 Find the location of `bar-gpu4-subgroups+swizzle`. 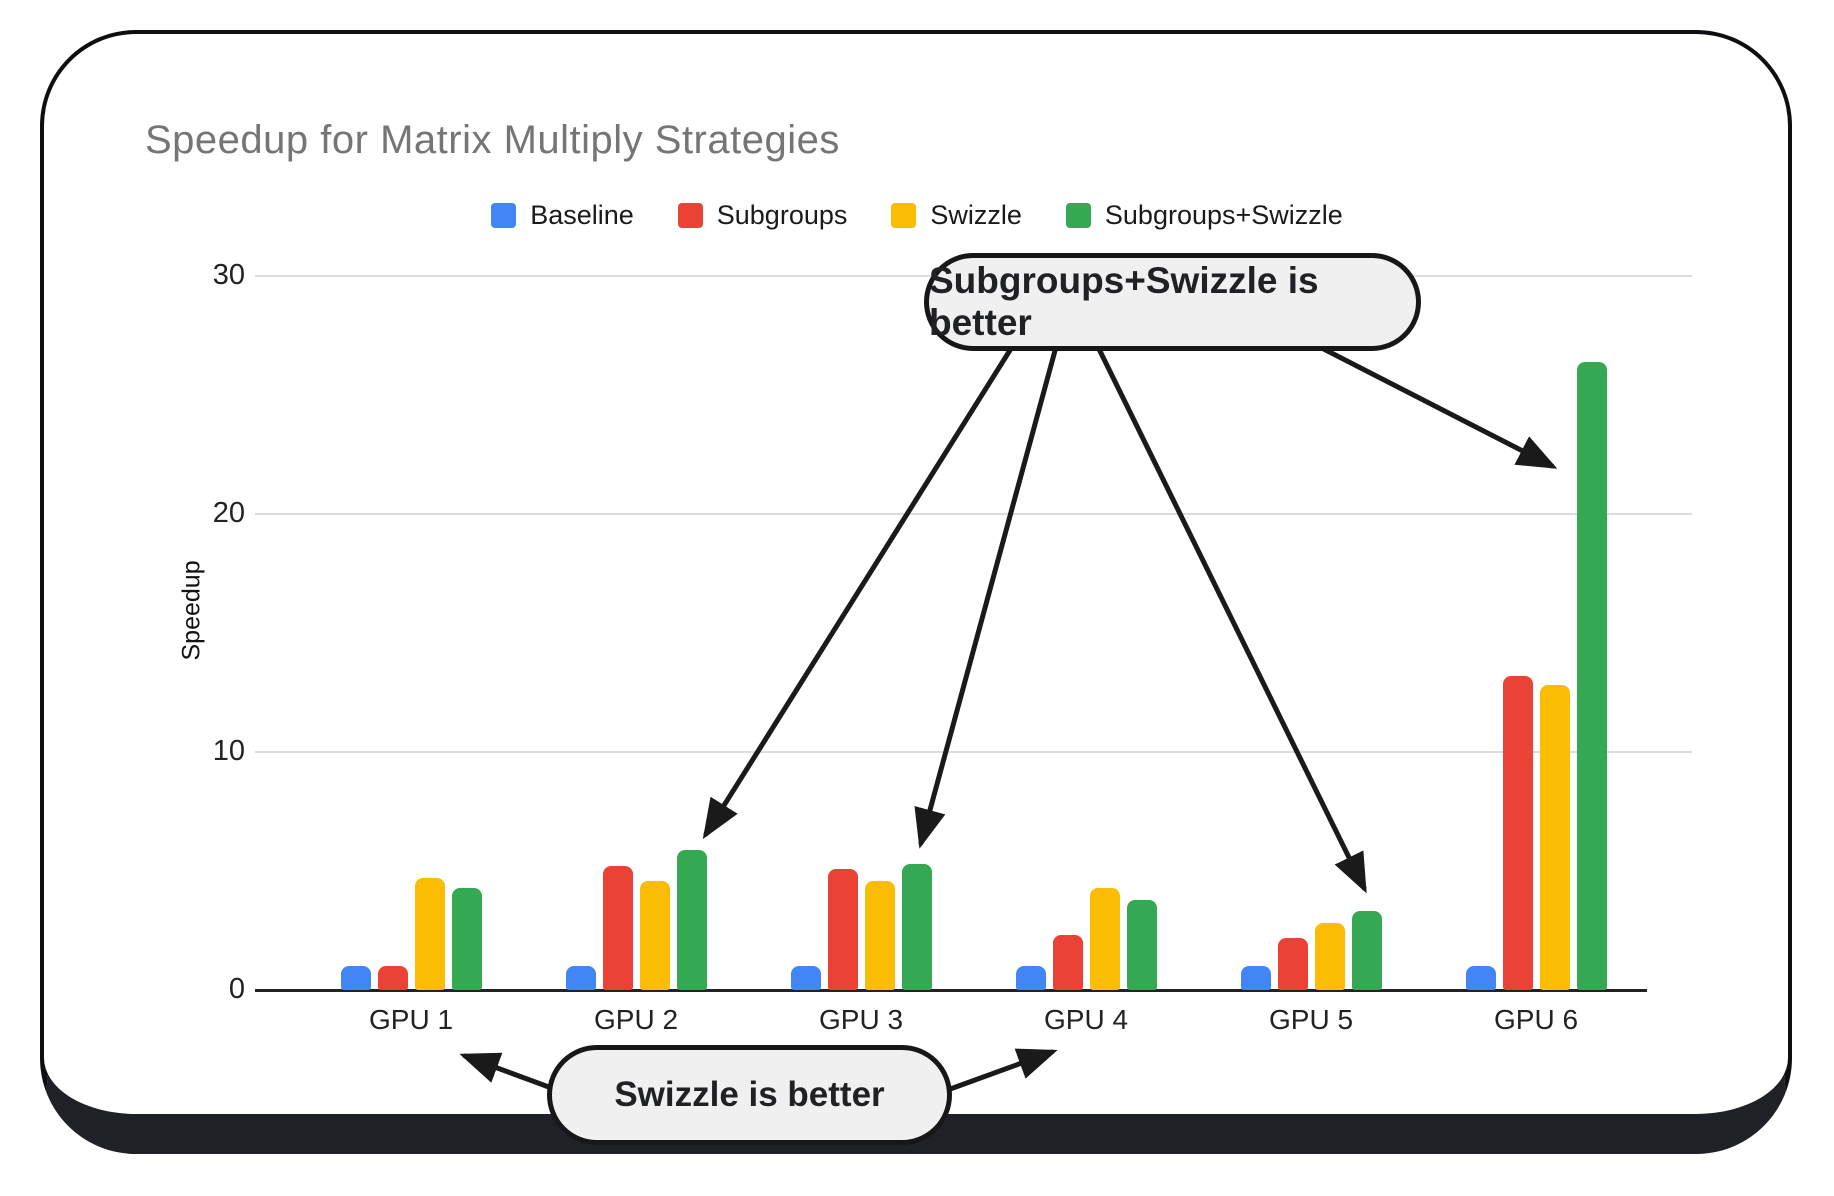

bar-gpu4-subgroups+swizzle is located at coordinates (1141, 944).